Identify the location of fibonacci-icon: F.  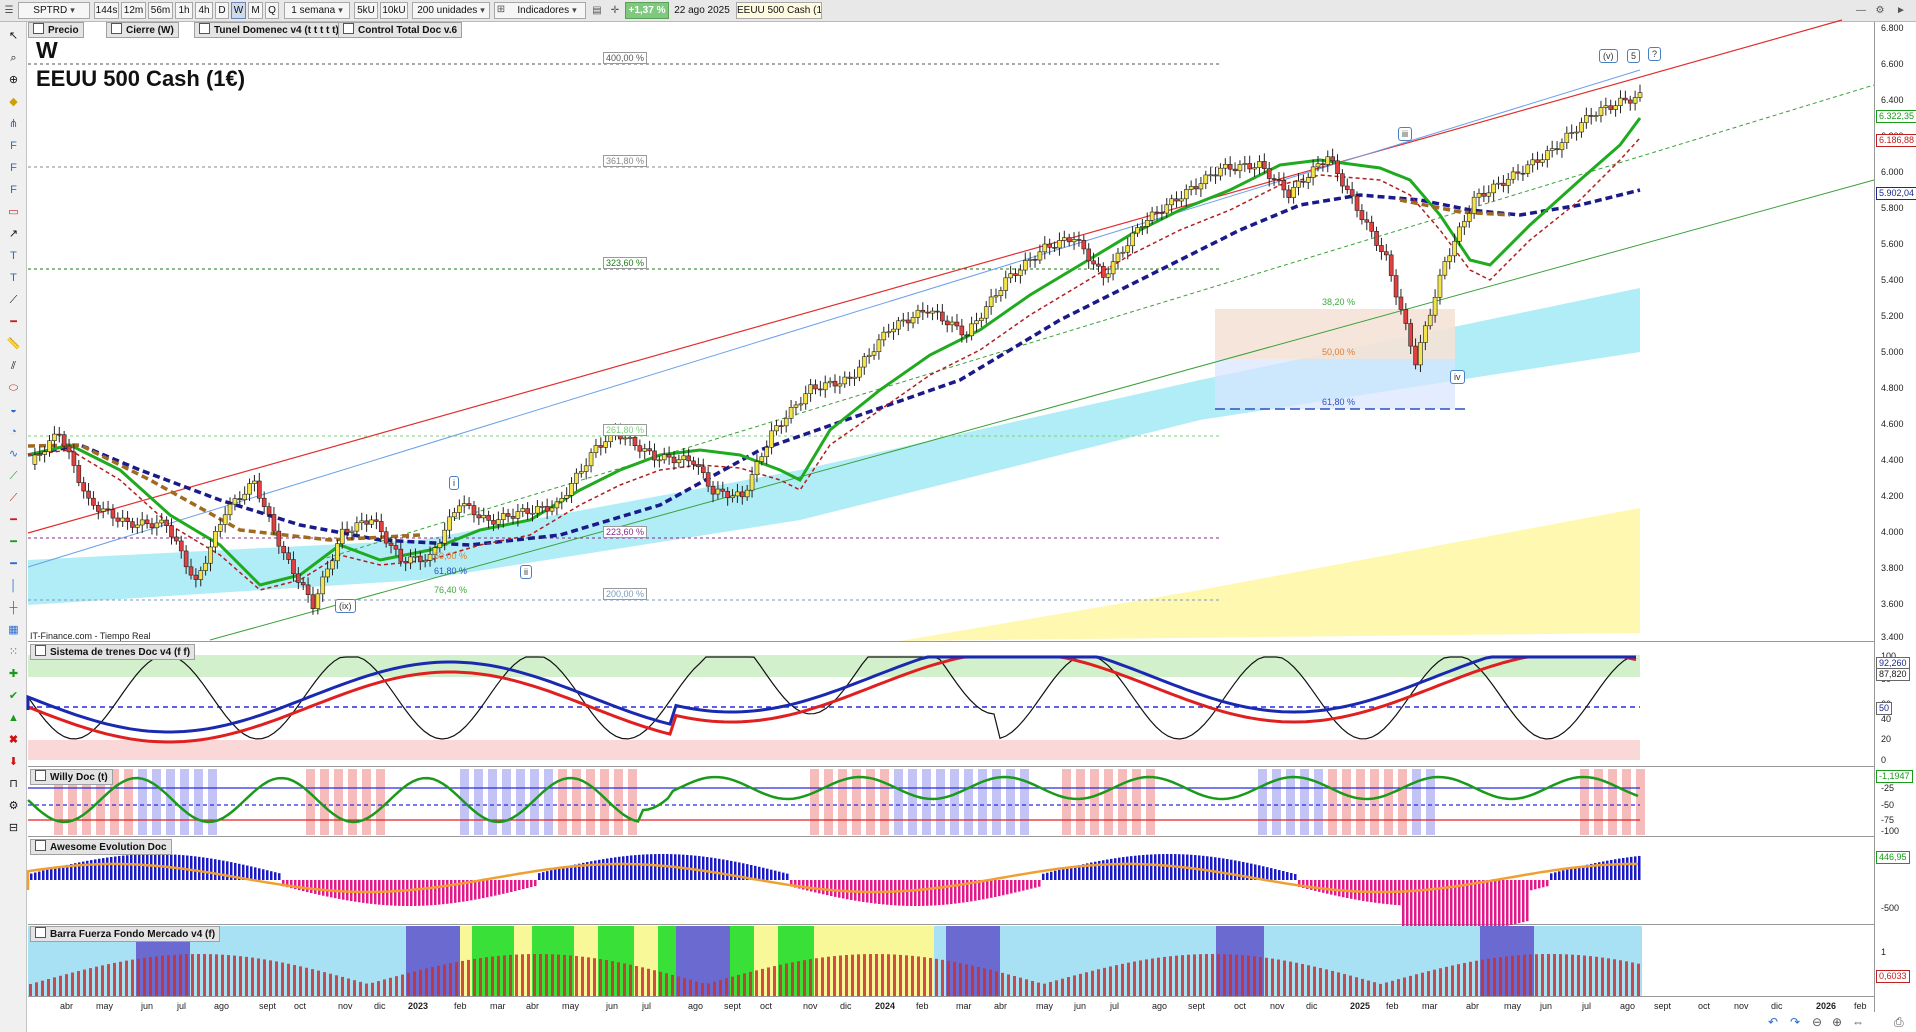
(13, 146).